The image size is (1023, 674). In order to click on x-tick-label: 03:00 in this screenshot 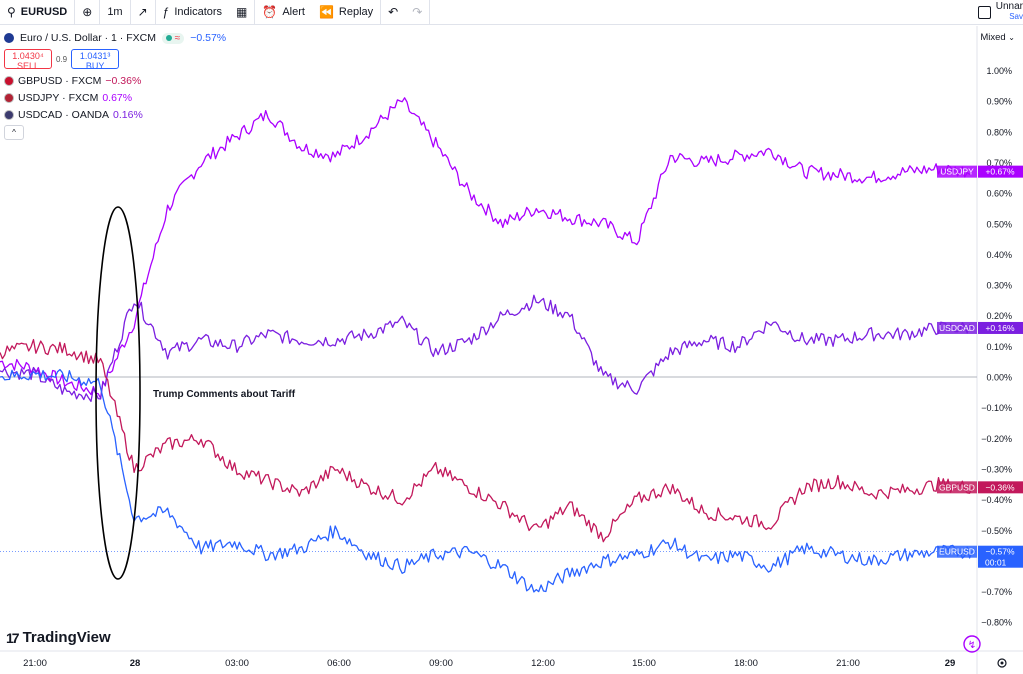, I will do `click(237, 663)`.